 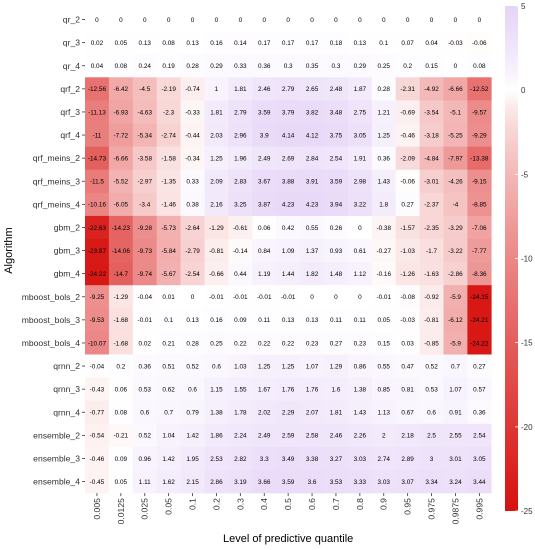 I want to click on colorbar-tick-label: 0, so click(x=523, y=90).